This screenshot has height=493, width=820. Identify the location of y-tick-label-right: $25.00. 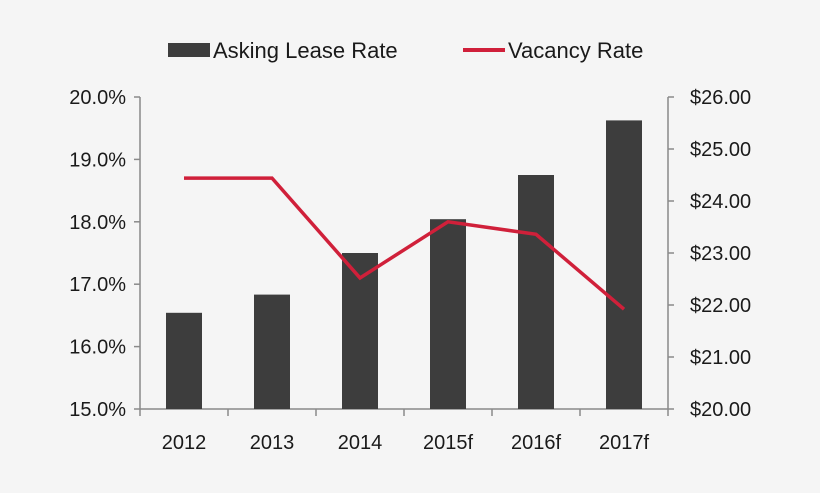
(720, 150).